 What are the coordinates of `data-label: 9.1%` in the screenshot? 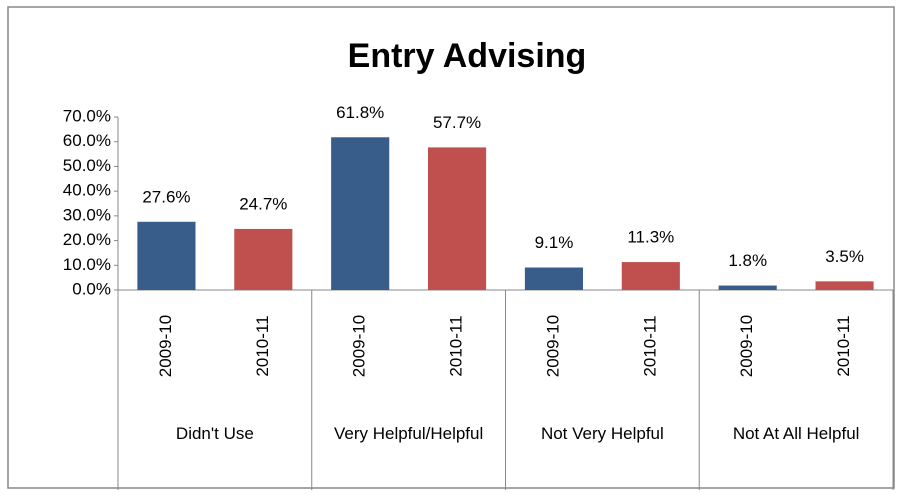 It's located at (554, 242).